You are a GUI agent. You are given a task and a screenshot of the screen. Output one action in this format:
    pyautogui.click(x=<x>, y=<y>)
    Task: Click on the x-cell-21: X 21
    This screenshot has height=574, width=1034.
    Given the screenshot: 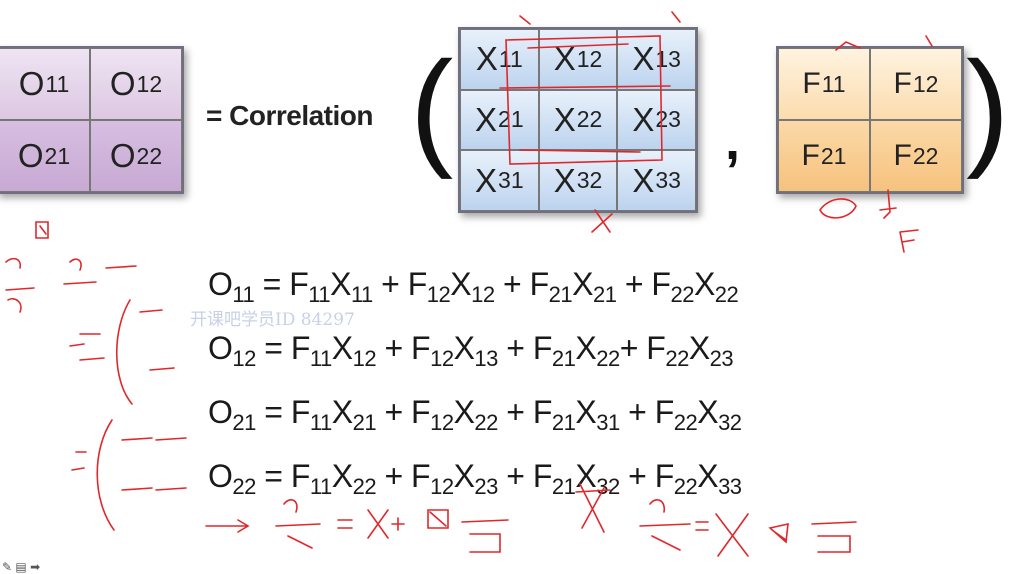 What is the action you would take?
    pyautogui.click(x=499, y=120)
    